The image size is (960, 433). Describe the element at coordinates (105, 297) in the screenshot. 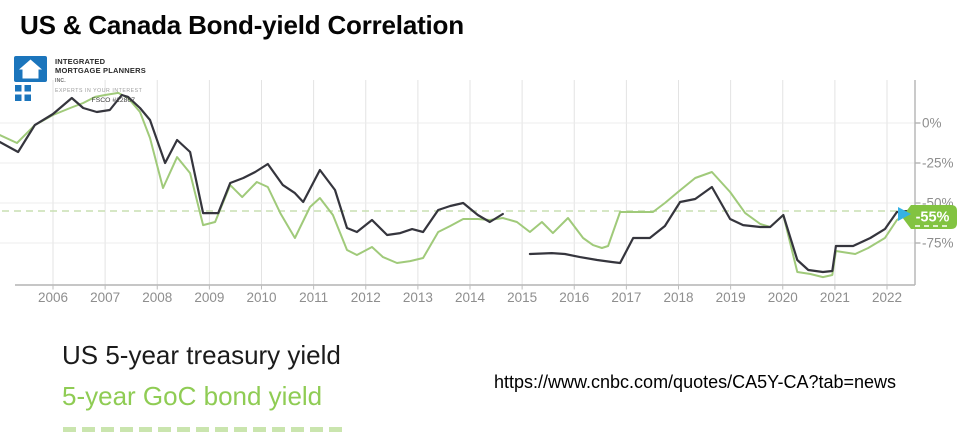

I see `x-tick-label: 2007` at that location.